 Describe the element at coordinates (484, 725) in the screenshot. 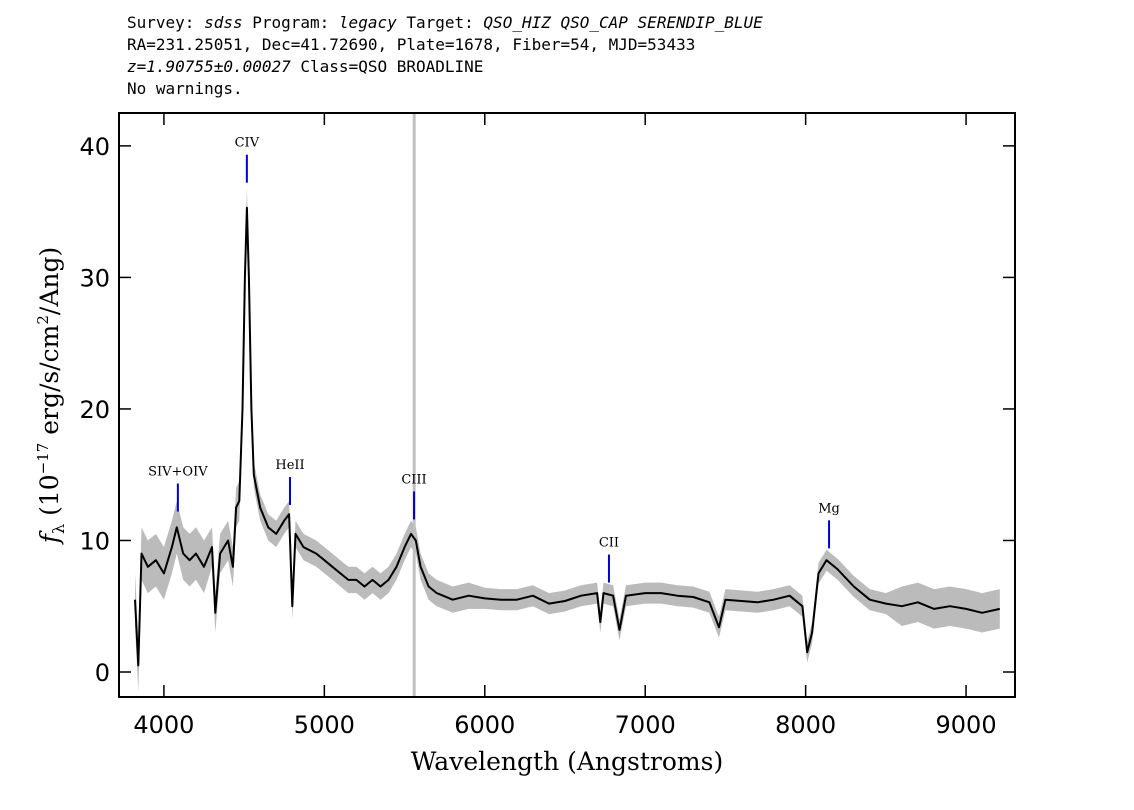

I see `x-tick-label: 6000` at that location.